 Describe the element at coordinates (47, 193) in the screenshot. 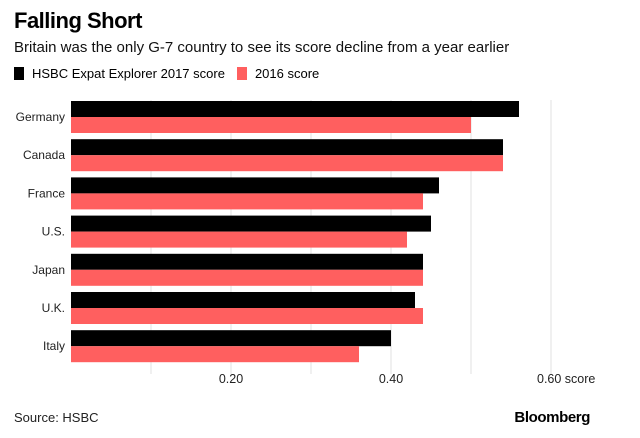

I see `category-label: France` at that location.